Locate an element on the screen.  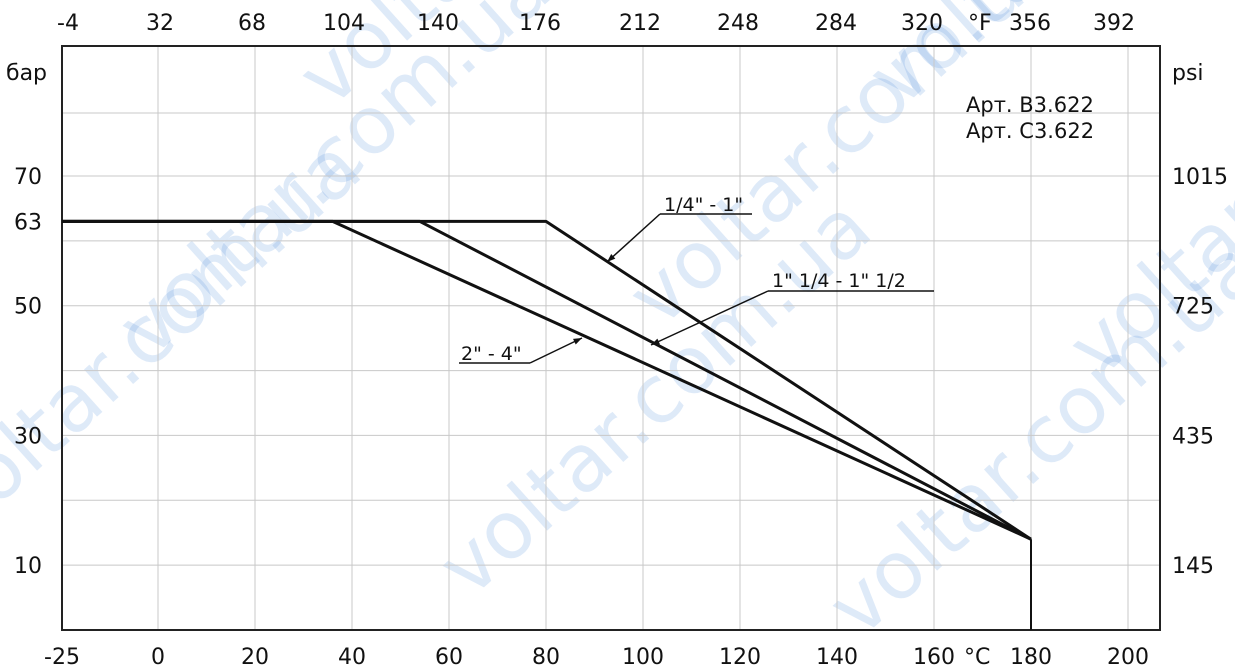
series-label-1: 1" 1/4 - 1" 1/2 is located at coordinates (839, 281).